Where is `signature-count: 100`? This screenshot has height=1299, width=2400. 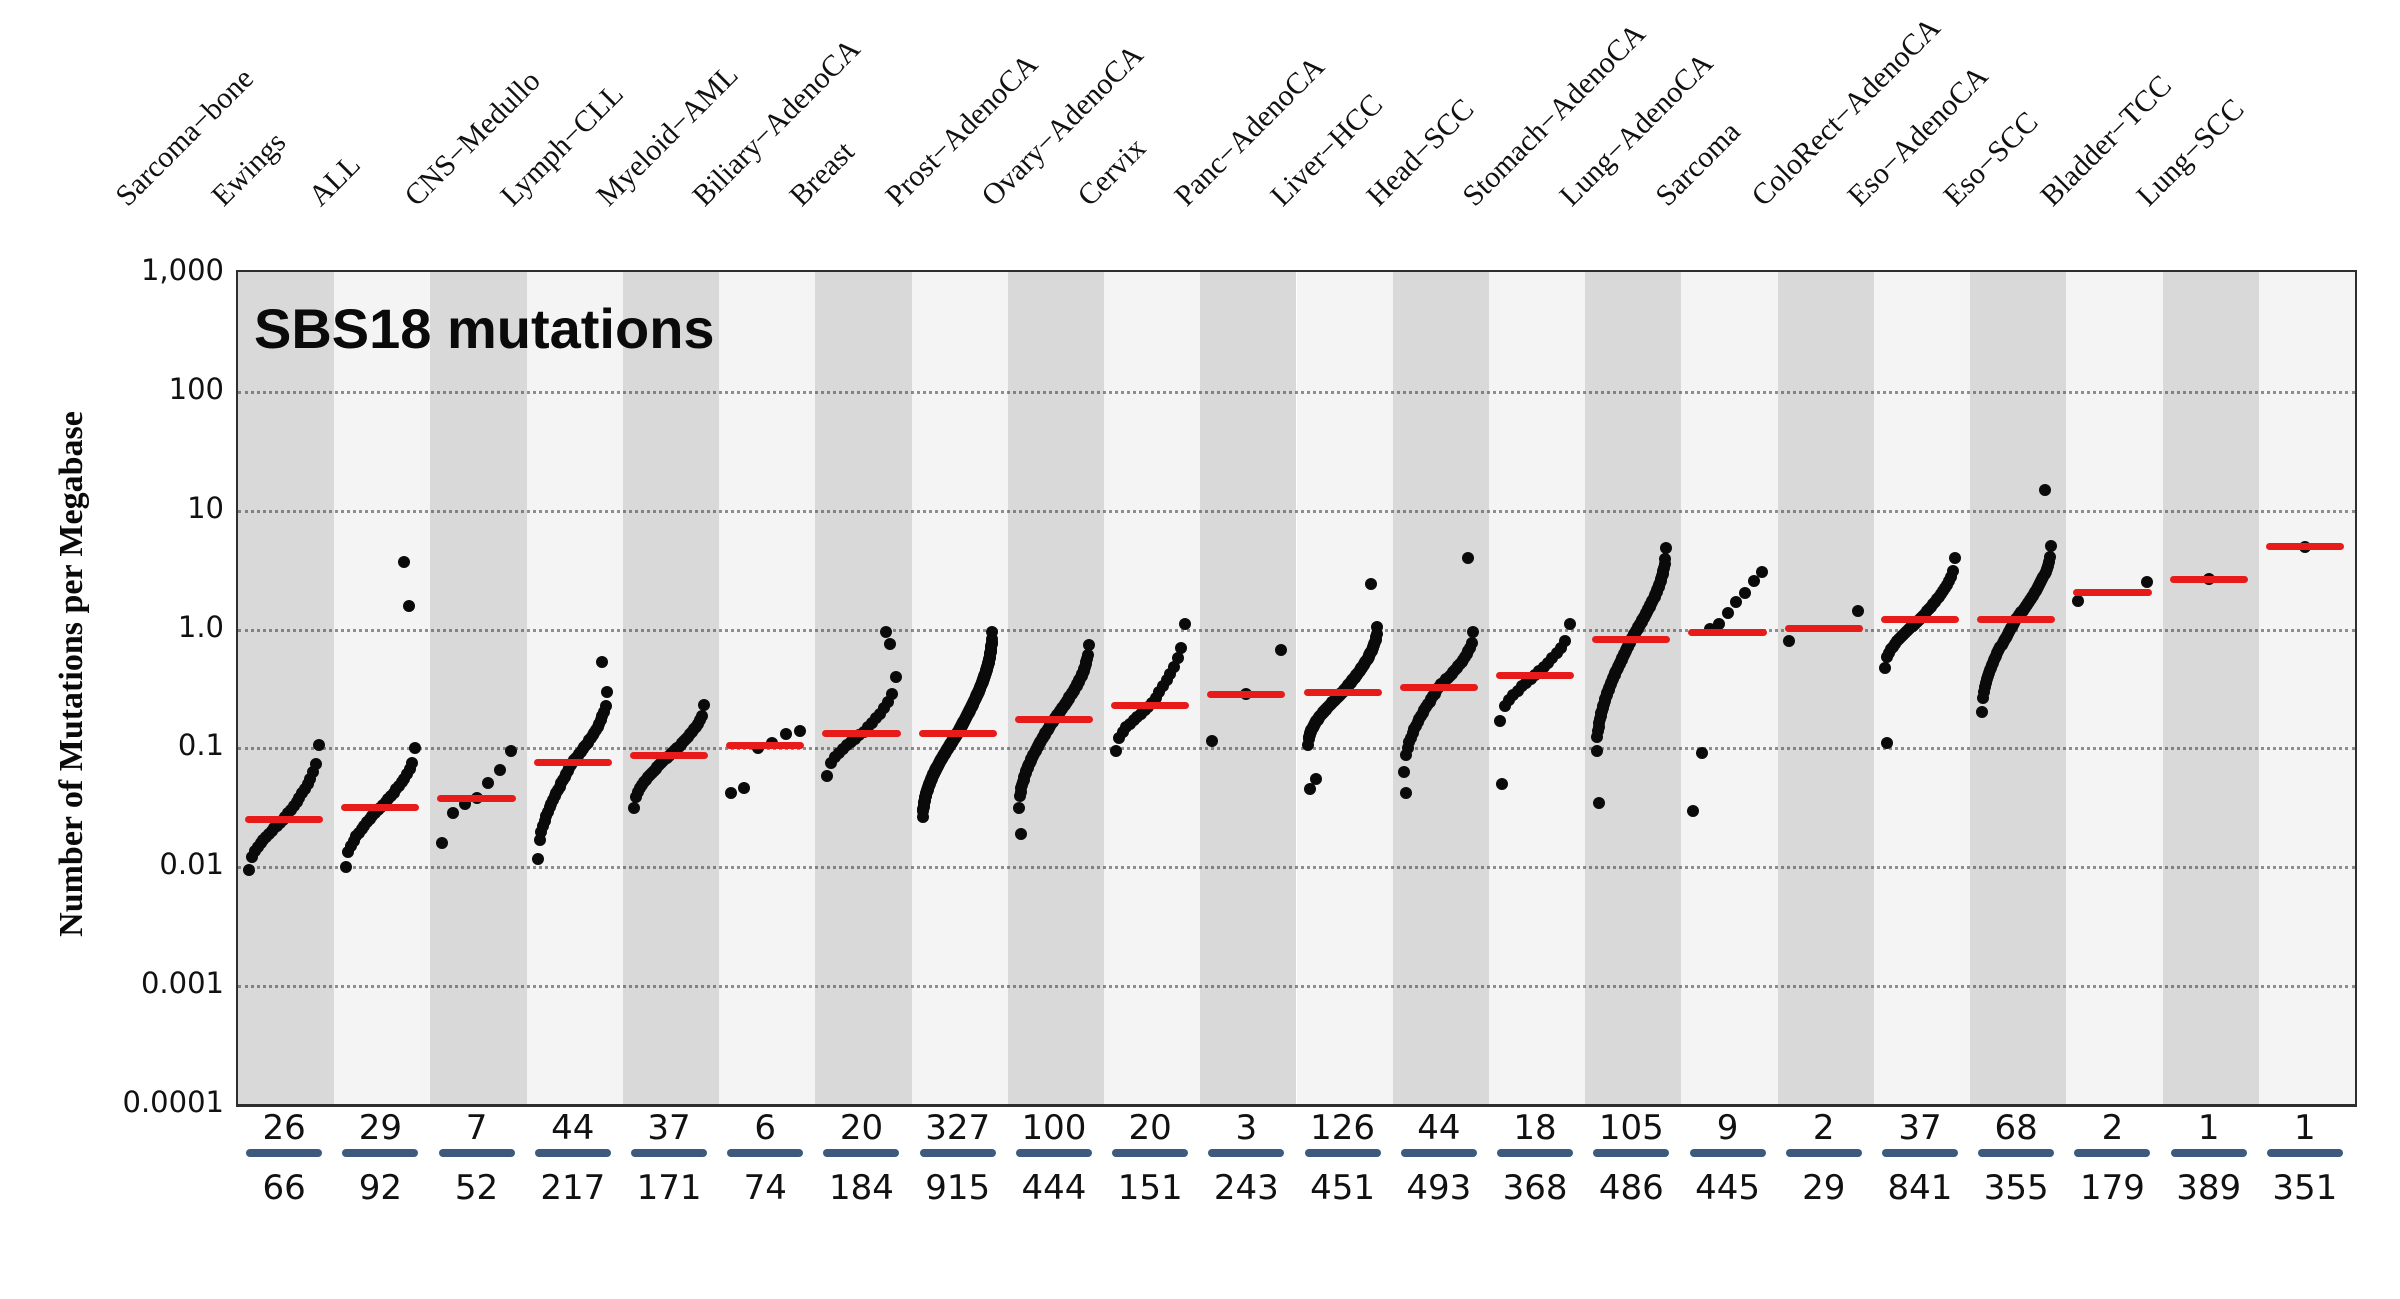 signature-count: 100 is located at coordinates (1054, 1128).